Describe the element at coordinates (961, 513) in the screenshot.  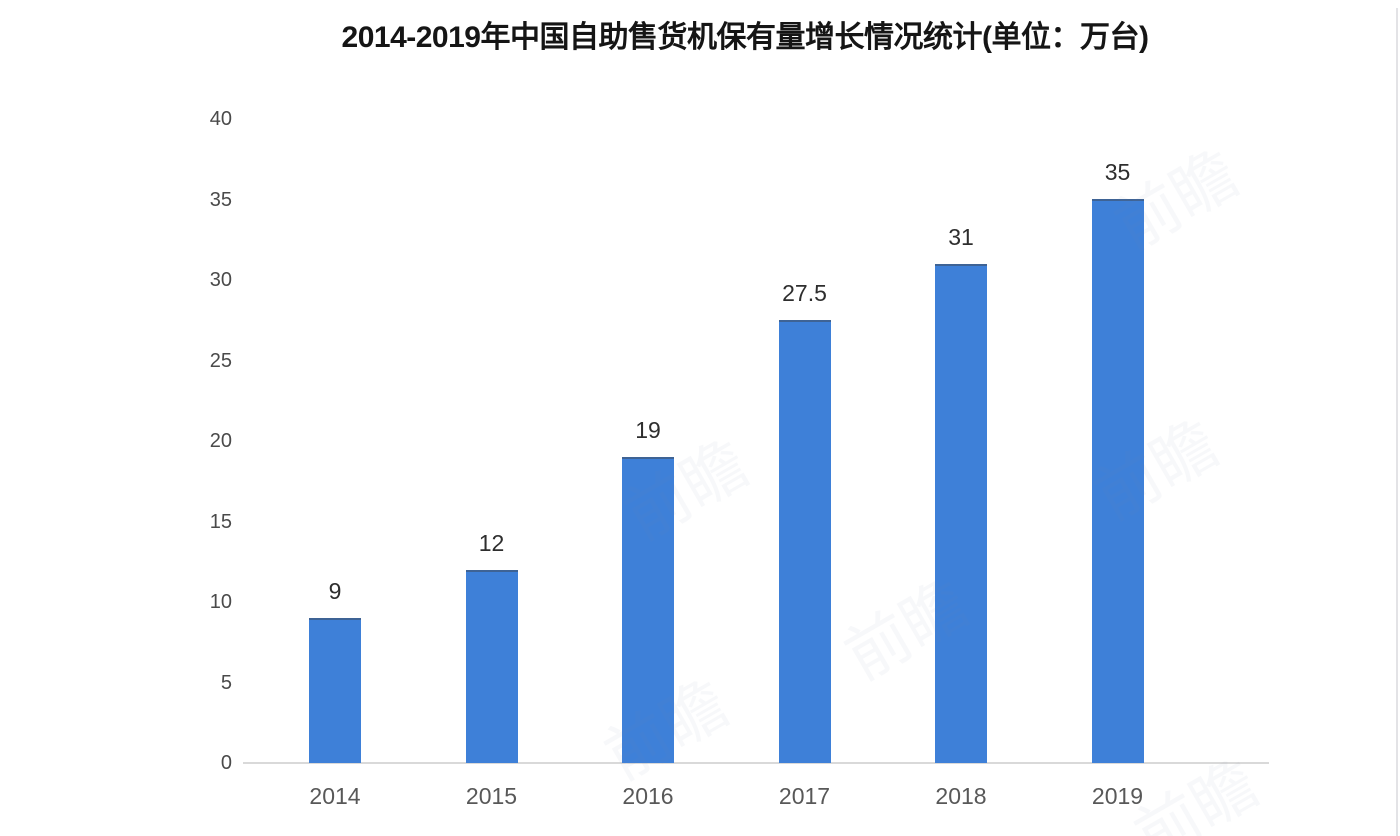
I see `bar-2018` at that location.